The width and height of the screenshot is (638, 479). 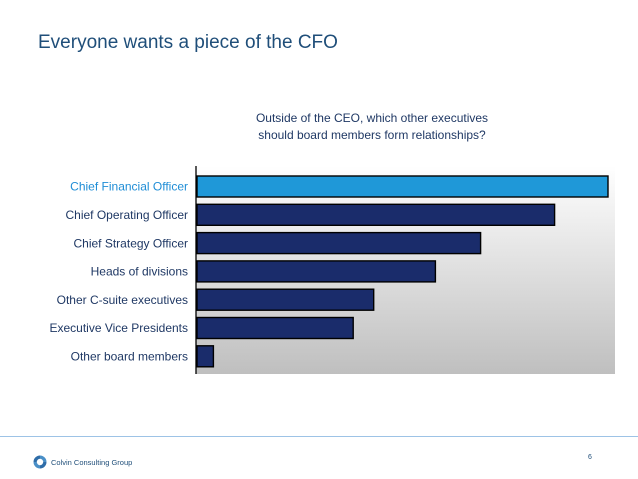 What do you see at coordinates (205, 356) in the screenshot?
I see `bar-other-board-members` at bounding box center [205, 356].